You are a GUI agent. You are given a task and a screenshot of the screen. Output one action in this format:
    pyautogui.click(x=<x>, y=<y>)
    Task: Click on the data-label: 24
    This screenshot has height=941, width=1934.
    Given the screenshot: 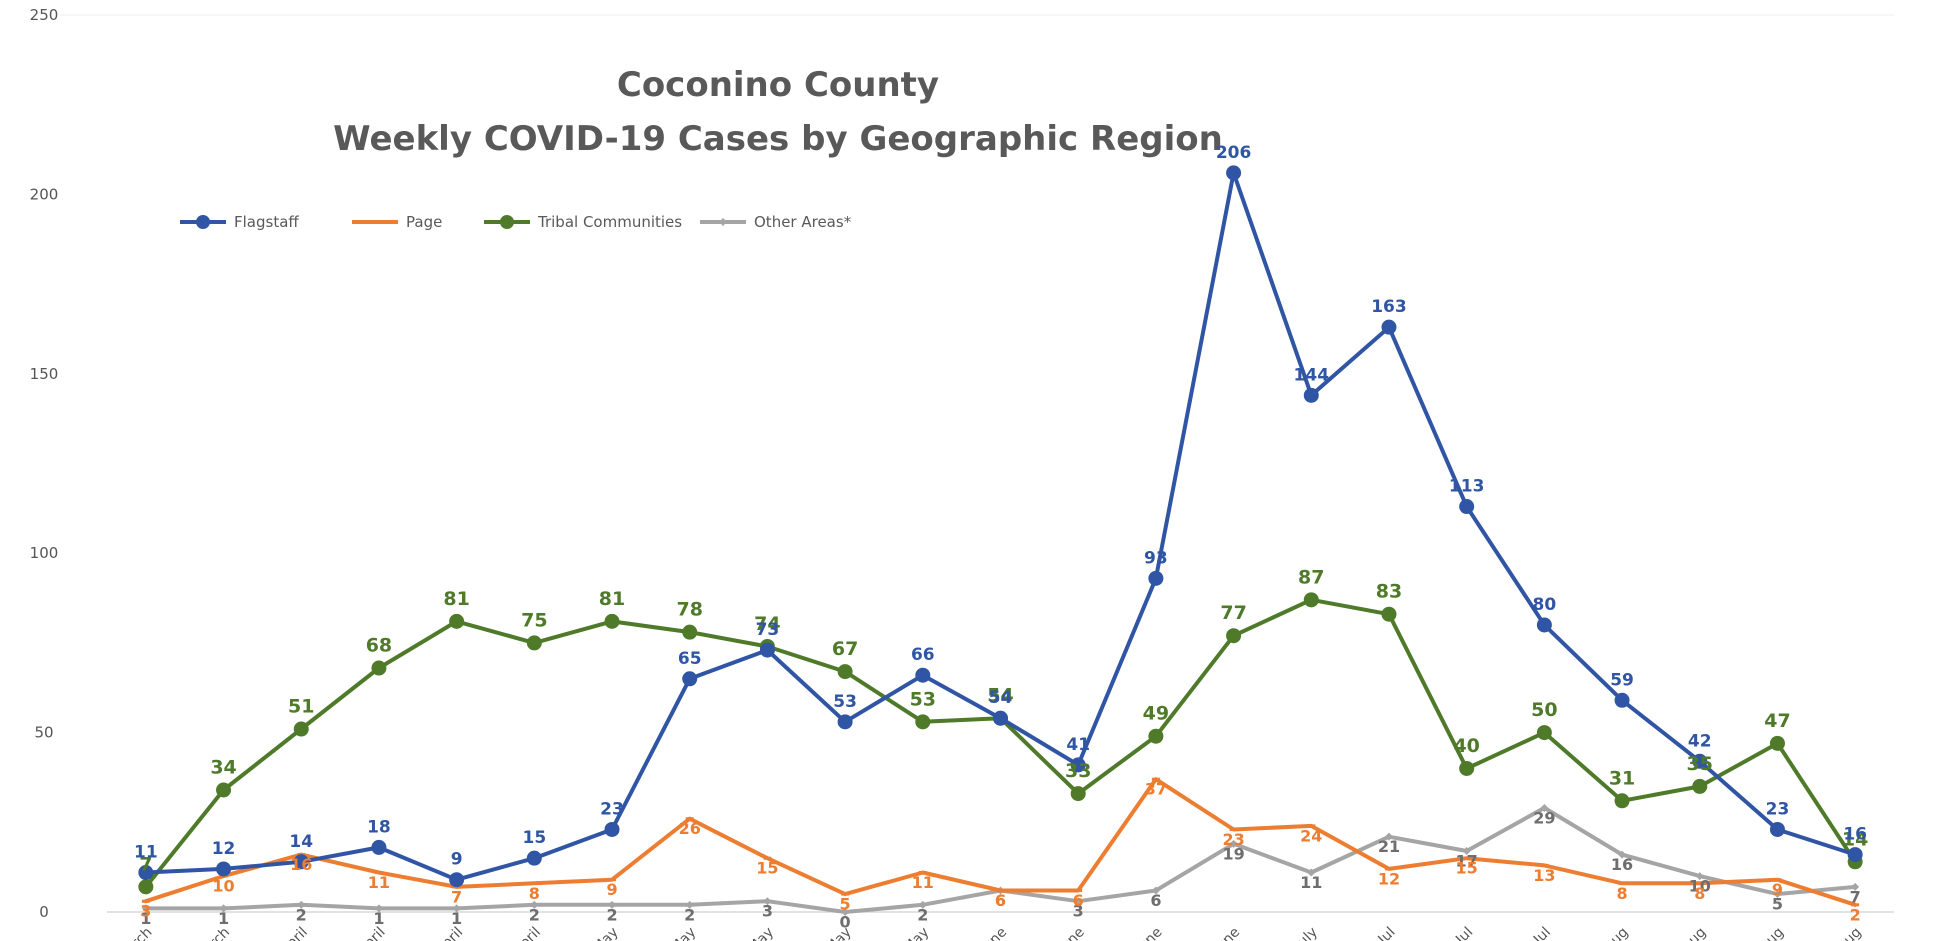 What is the action you would take?
    pyautogui.click(x=1311, y=835)
    